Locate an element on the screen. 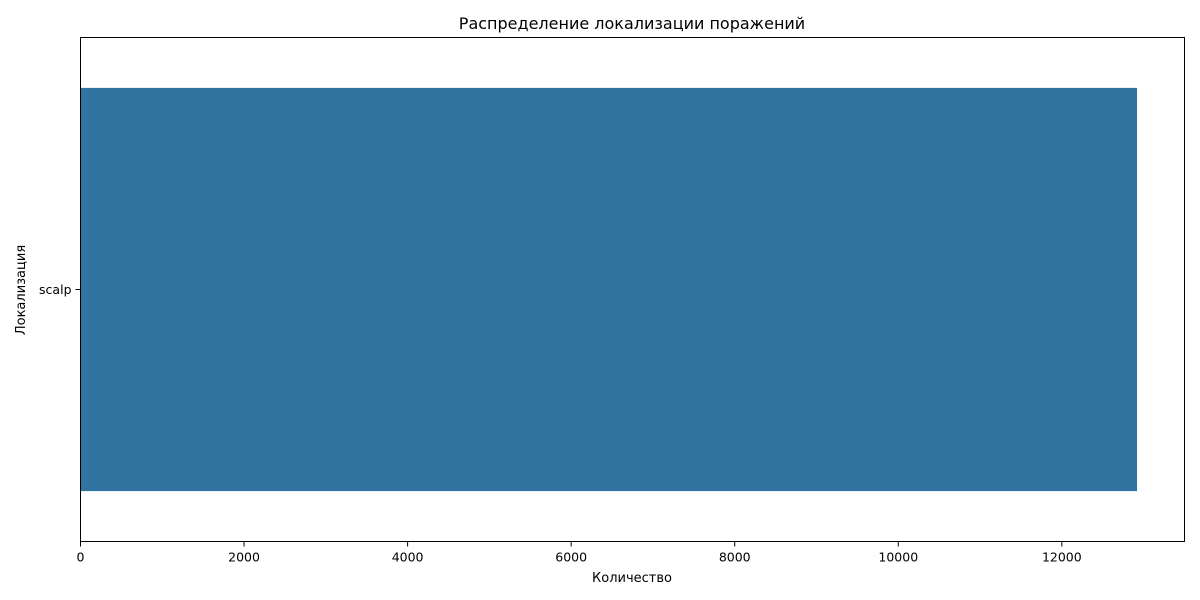 The height and width of the screenshot is (600, 1200). y-tick-label: scalp is located at coordinates (55, 289).